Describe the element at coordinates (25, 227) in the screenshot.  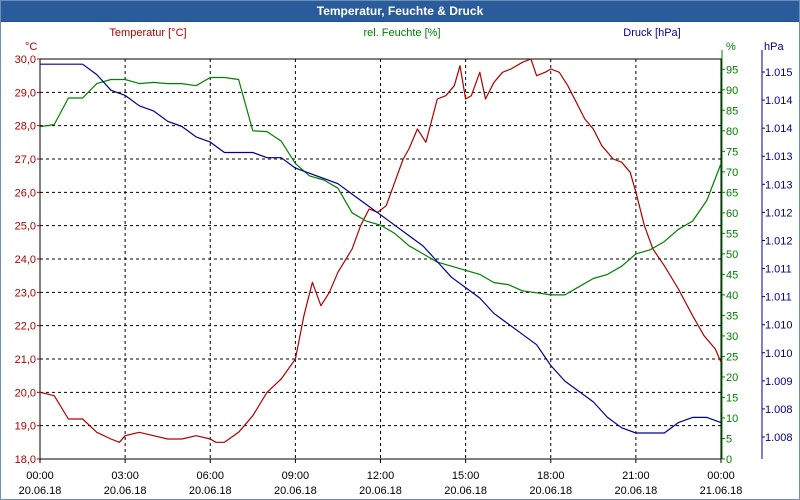
I see `temperature-tick-label: 25,0` at that location.